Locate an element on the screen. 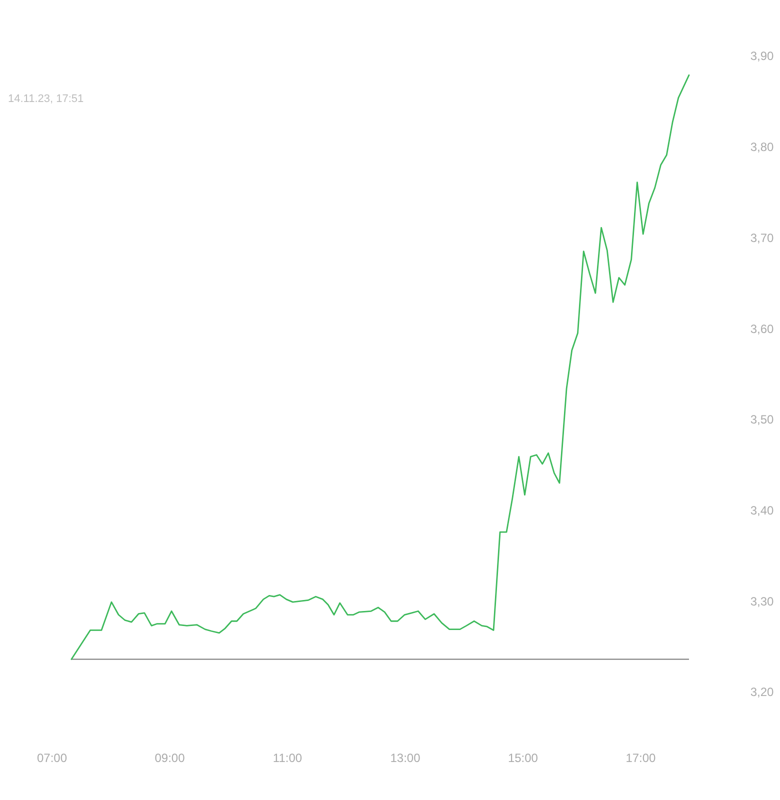  y-tick-label: 3,20 is located at coordinates (762, 692).